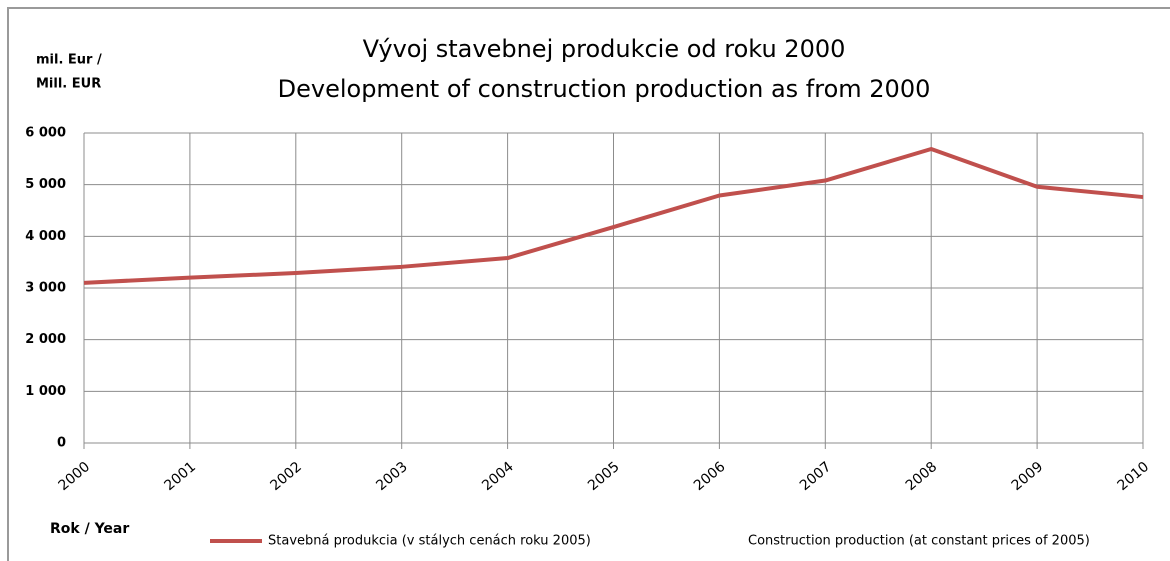 The image size is (1170, 561). I want to click on y-tick-label: 5 000, so click(45, 184).